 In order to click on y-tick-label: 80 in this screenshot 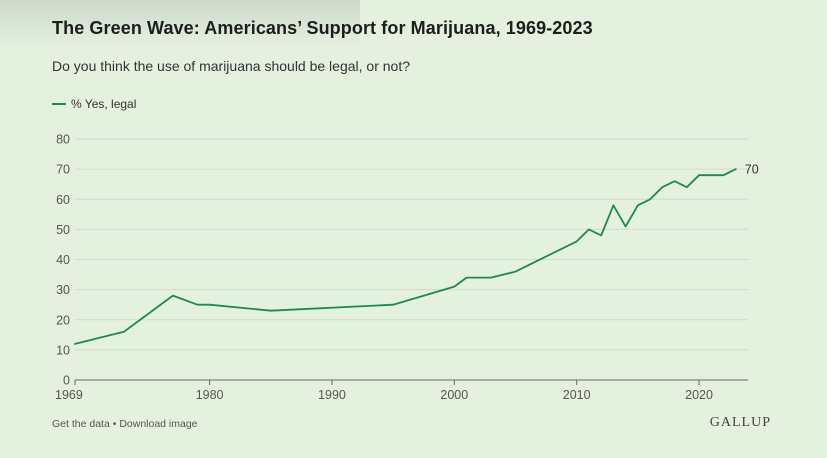, I will do `click(63, 140)`.